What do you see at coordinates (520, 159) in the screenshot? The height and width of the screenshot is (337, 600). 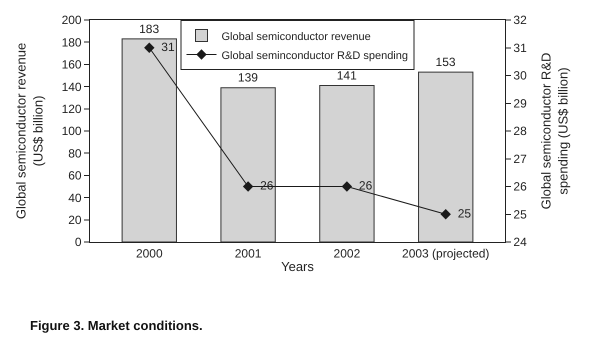 I see `y2-tick-label: 27` at bounding box center [520, 159].